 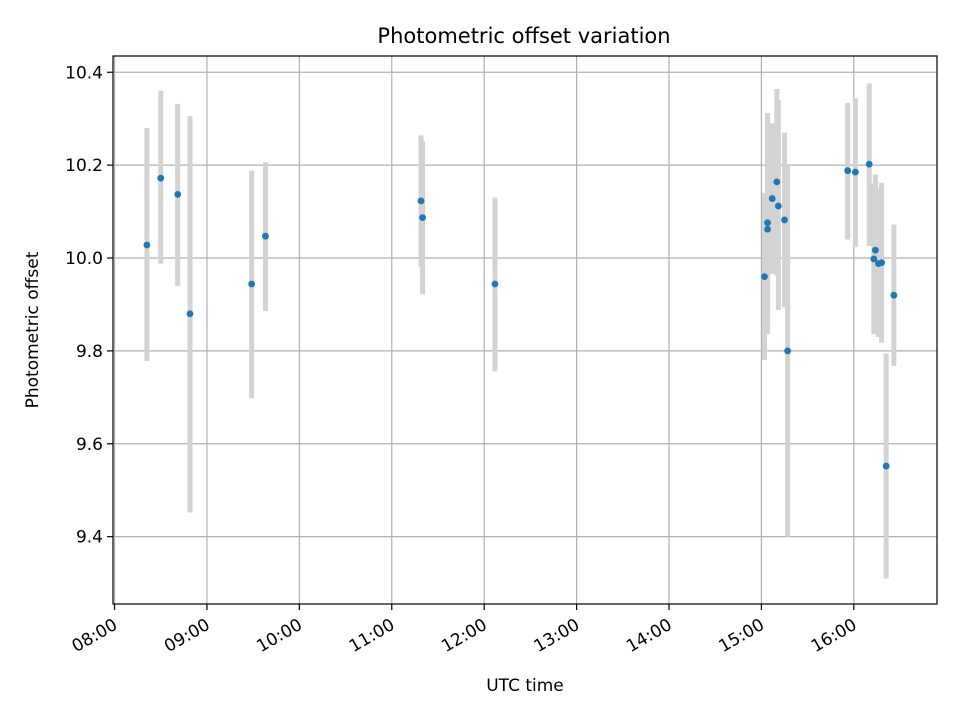 What do you see at coordinates (89, 352) in the screenshot?
I see `y-tick-label: 9.8` at bounding box center [89, 352].